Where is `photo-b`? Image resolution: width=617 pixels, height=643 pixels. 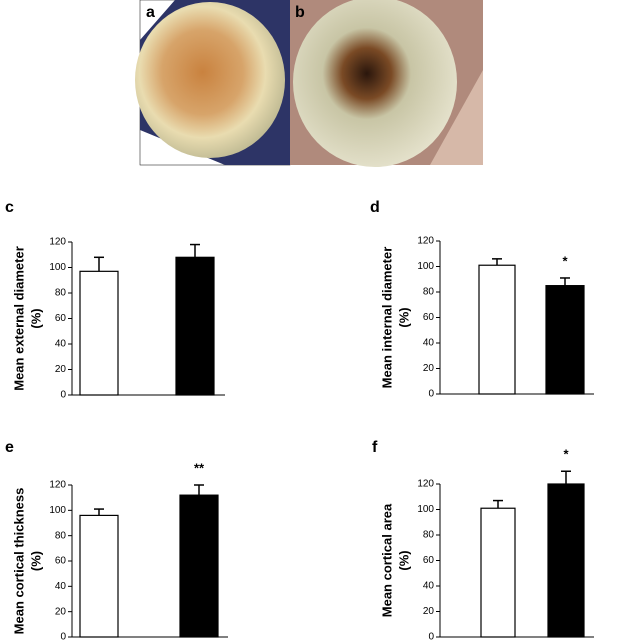
photo-b is located at coordinates (386, 83).